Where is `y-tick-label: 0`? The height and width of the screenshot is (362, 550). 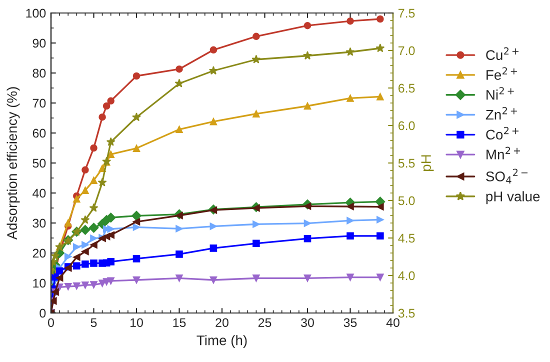
y-tick-label: 0 is located at coordinates (43, 313).